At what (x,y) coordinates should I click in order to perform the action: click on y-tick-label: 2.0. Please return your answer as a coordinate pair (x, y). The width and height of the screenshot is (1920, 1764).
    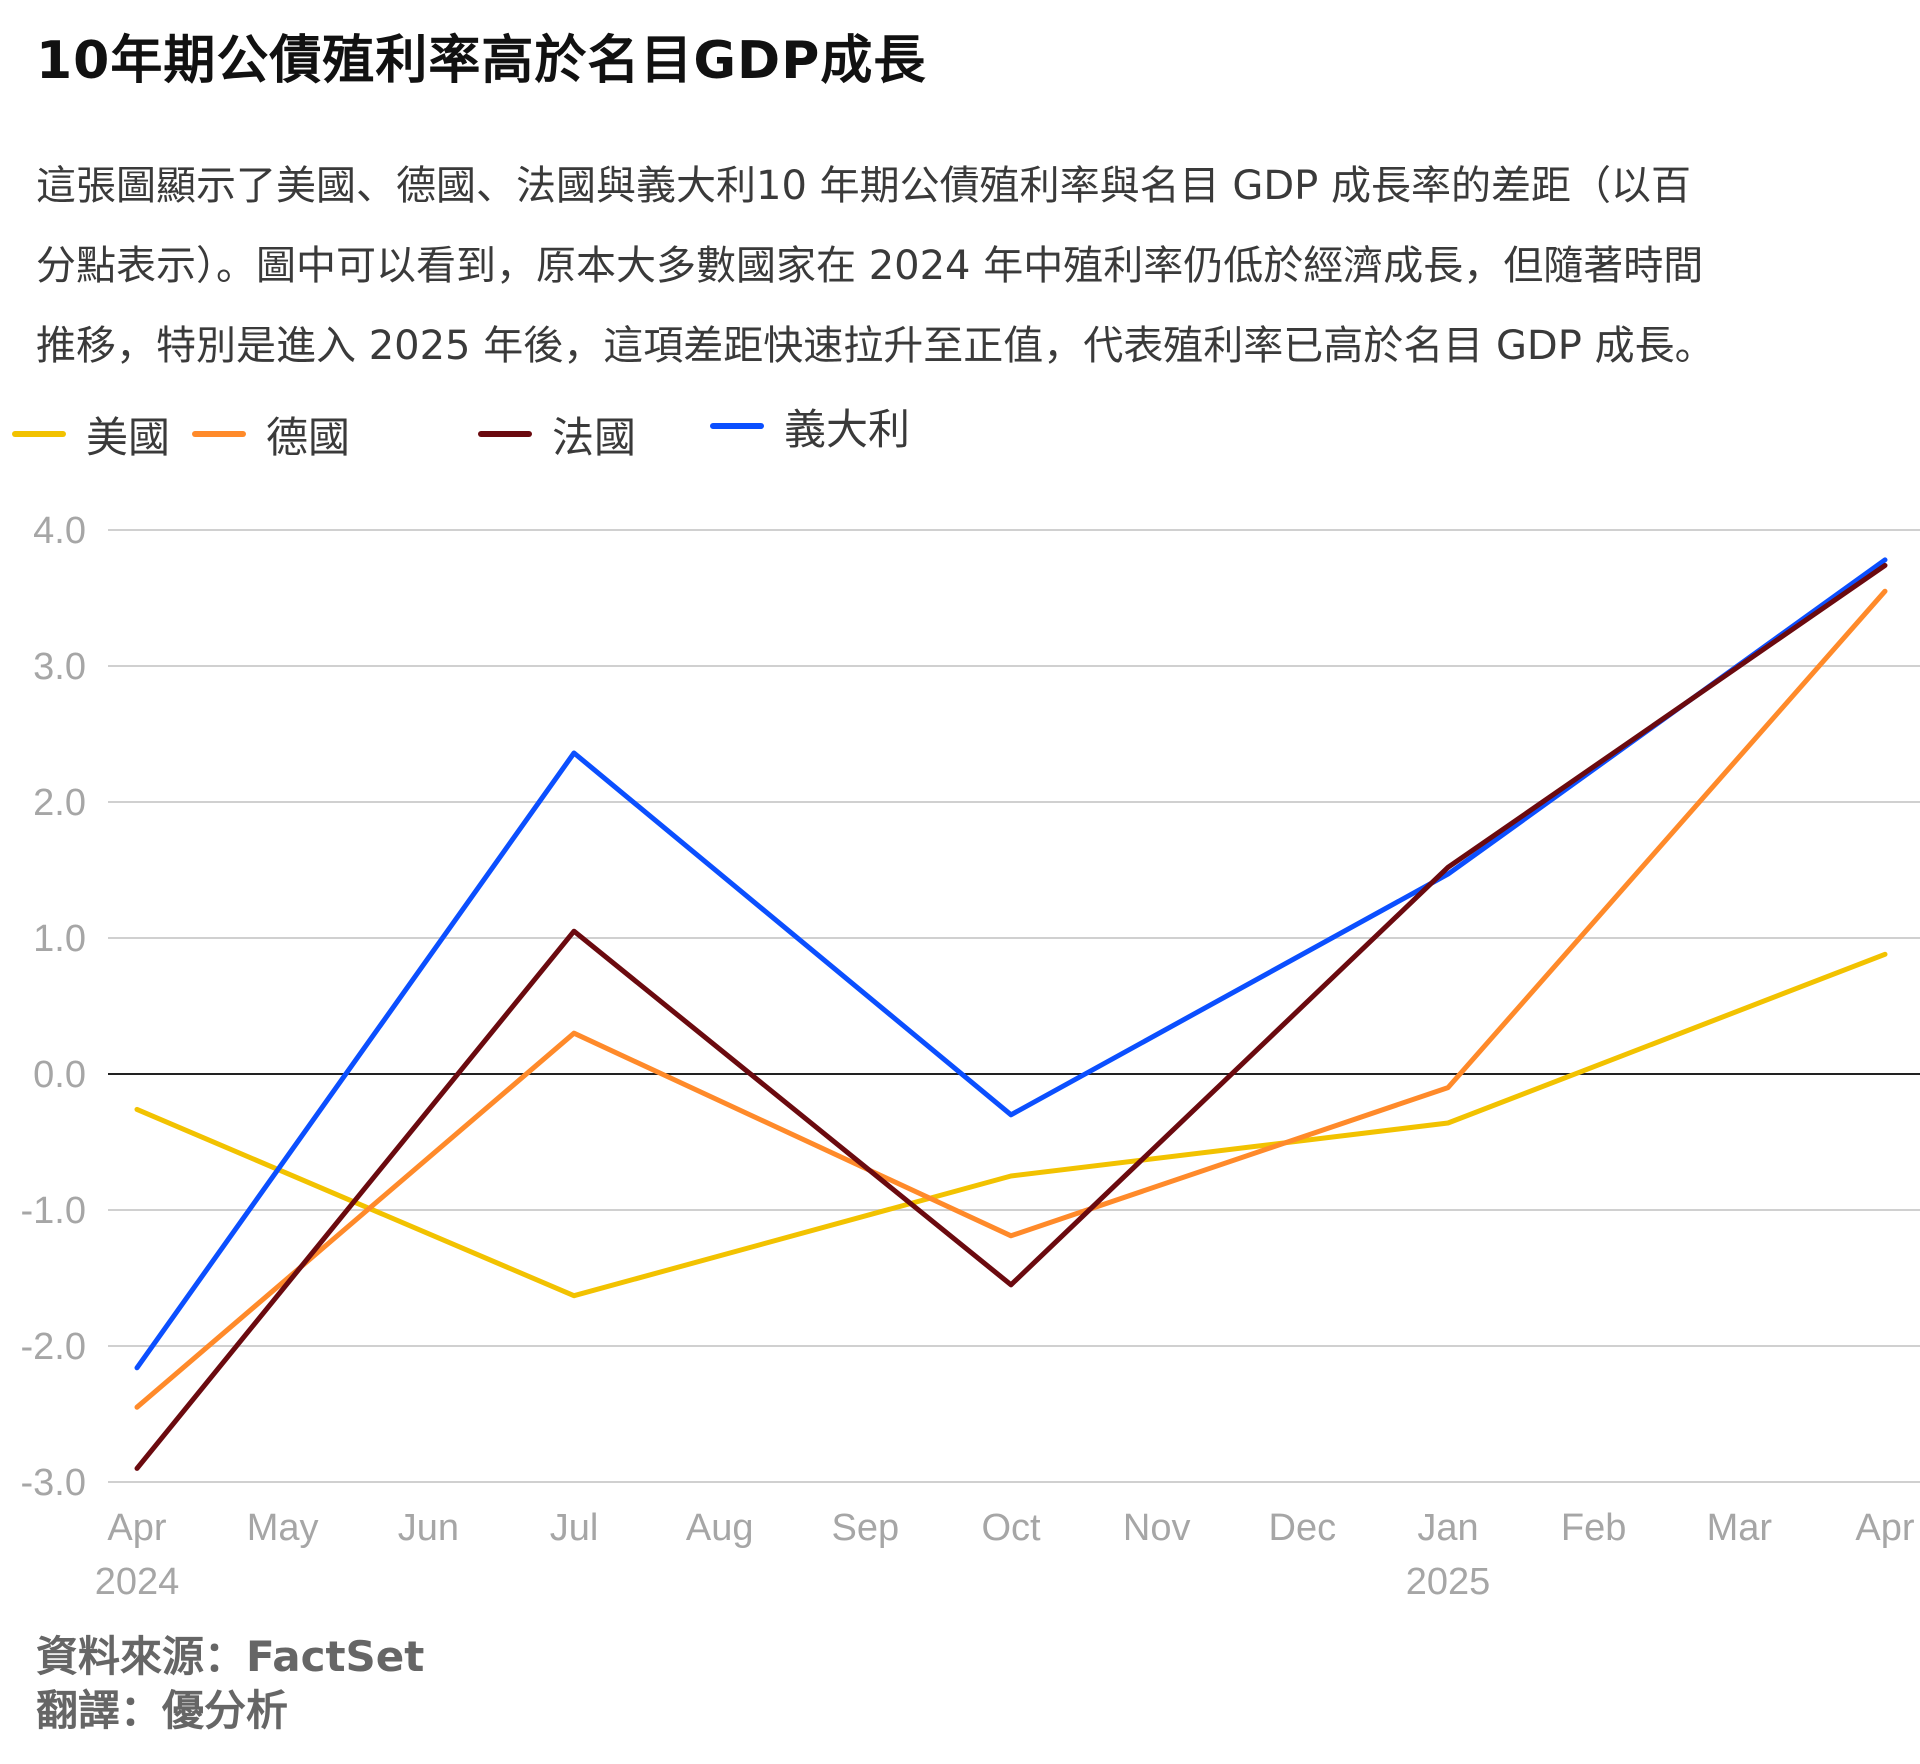
    Looking at the image, I should click on (59, 803).